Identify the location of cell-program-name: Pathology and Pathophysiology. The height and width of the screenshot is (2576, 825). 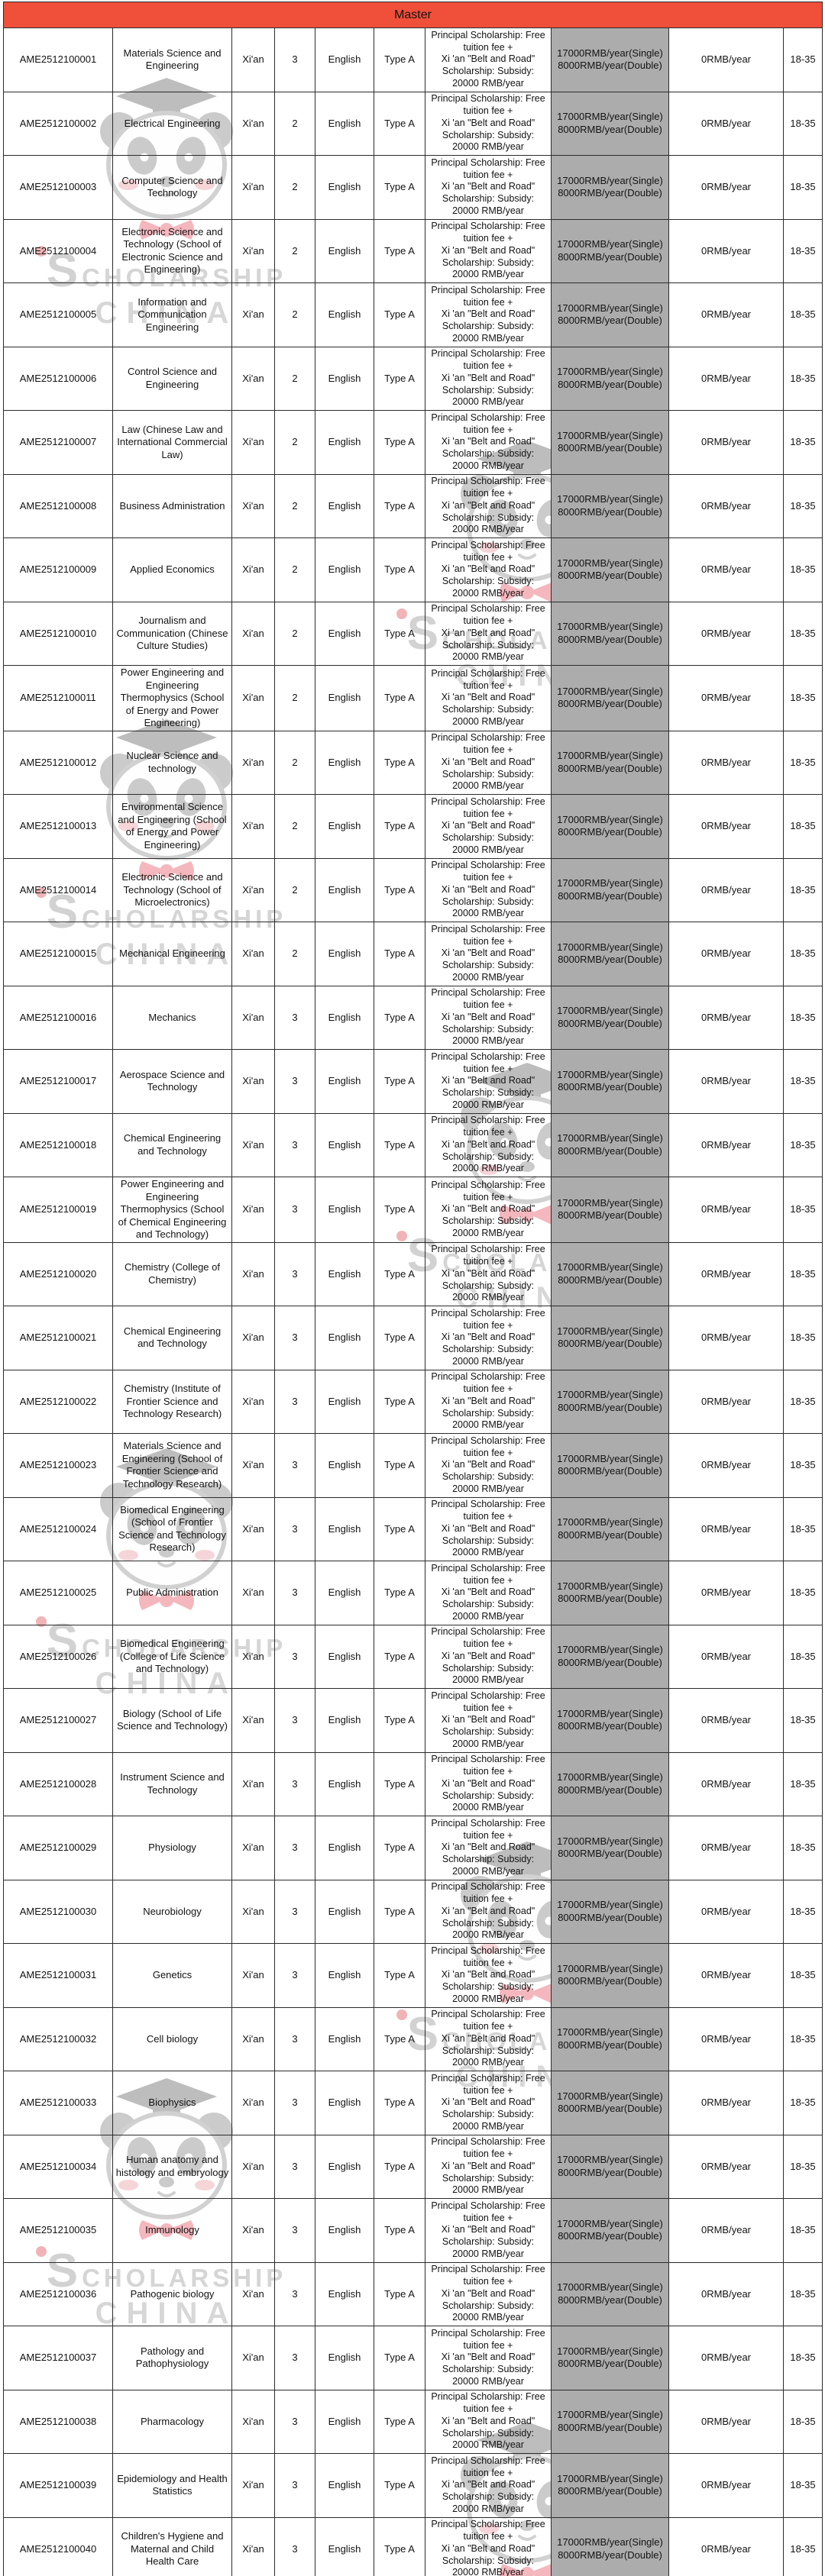
(172, 2358).